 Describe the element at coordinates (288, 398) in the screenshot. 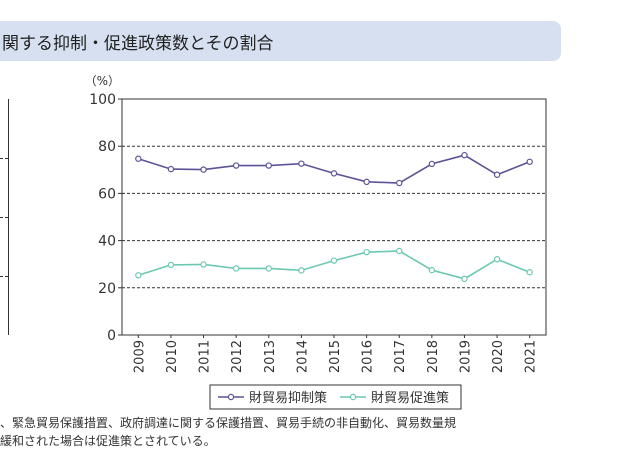

I see `legend-label: 財貿易抑制策` at that location.